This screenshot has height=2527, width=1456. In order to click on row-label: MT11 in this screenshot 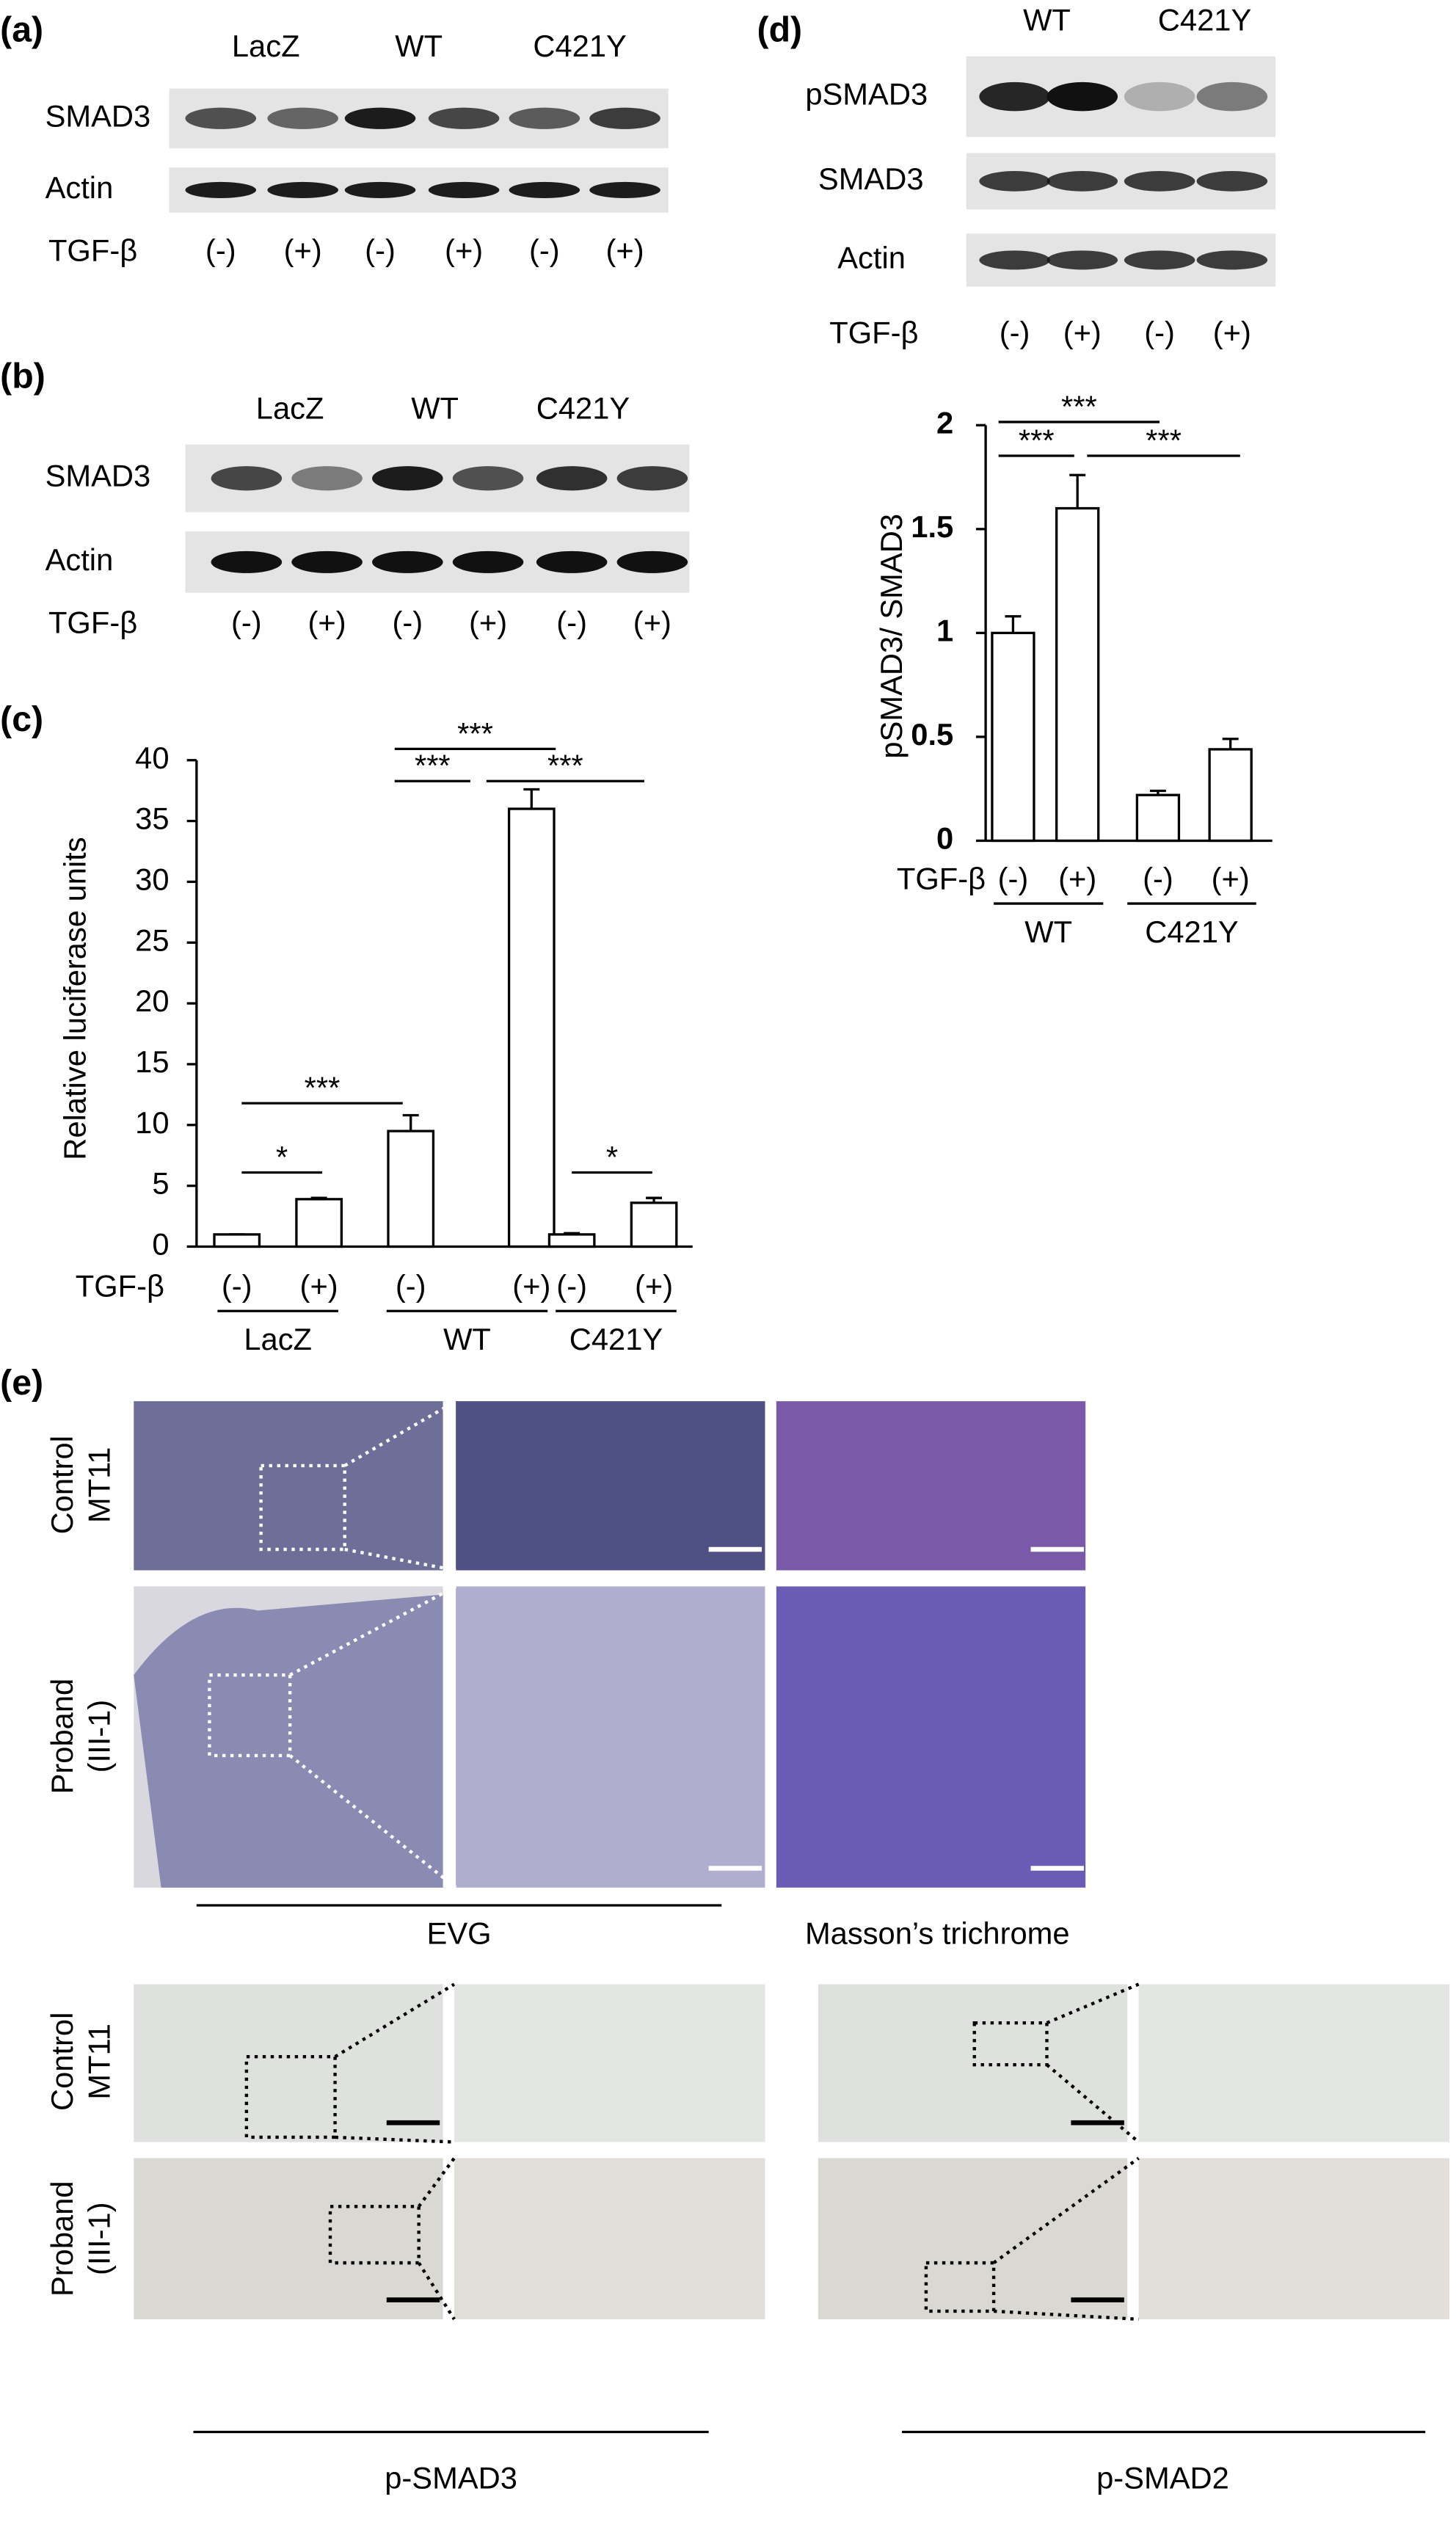, I will do `click(99, 2061)`.